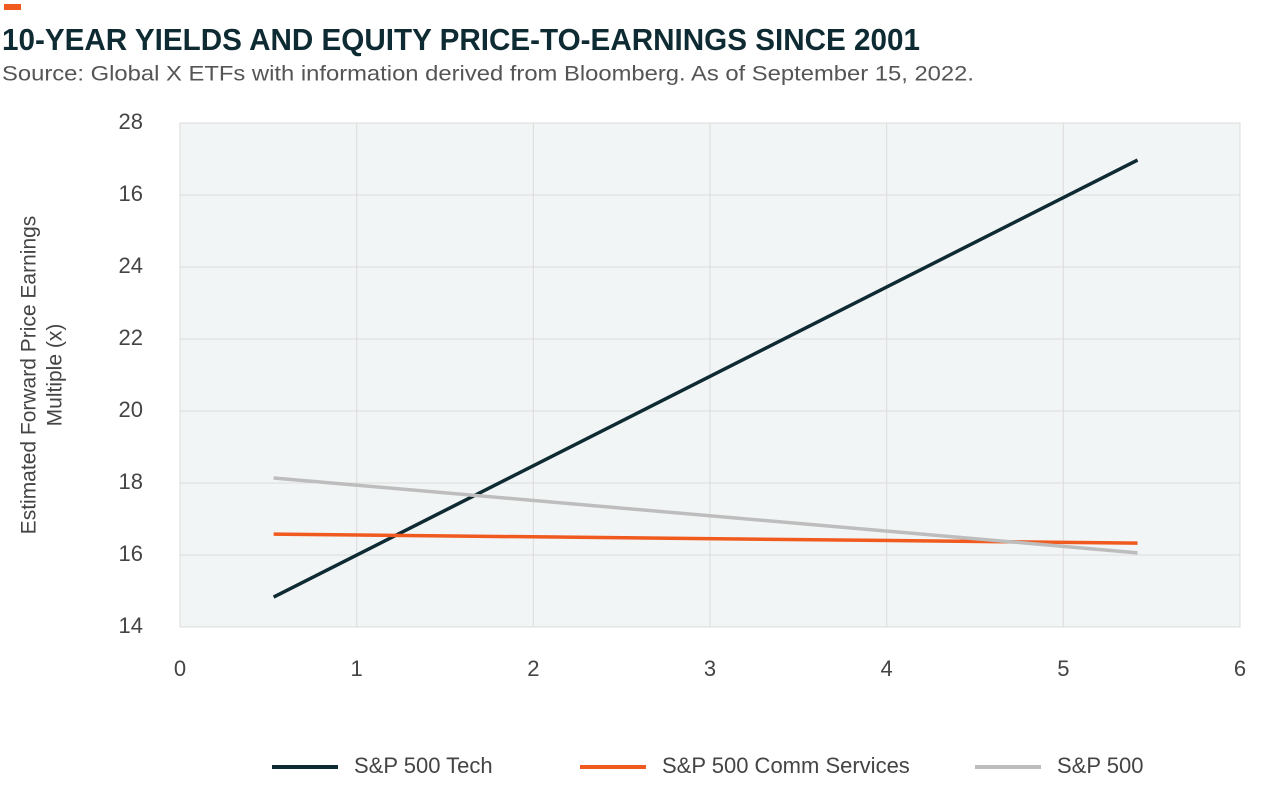 The width and height of the screenshot is (1273, 808). Describe the element at coordinates (131, 265) in the screenshot. I see `y-tick-label: 24` at that location.